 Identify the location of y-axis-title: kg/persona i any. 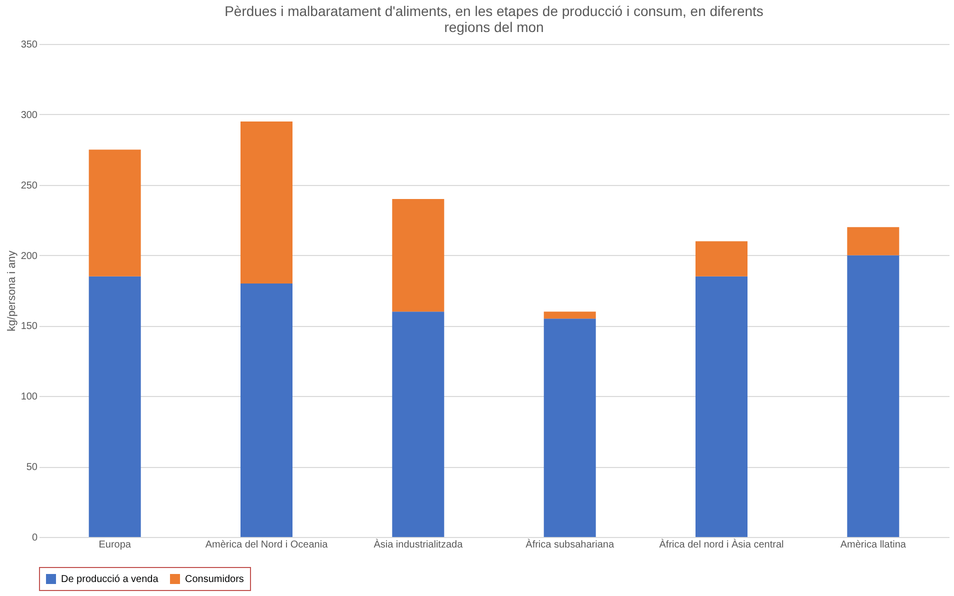
(12, 291).